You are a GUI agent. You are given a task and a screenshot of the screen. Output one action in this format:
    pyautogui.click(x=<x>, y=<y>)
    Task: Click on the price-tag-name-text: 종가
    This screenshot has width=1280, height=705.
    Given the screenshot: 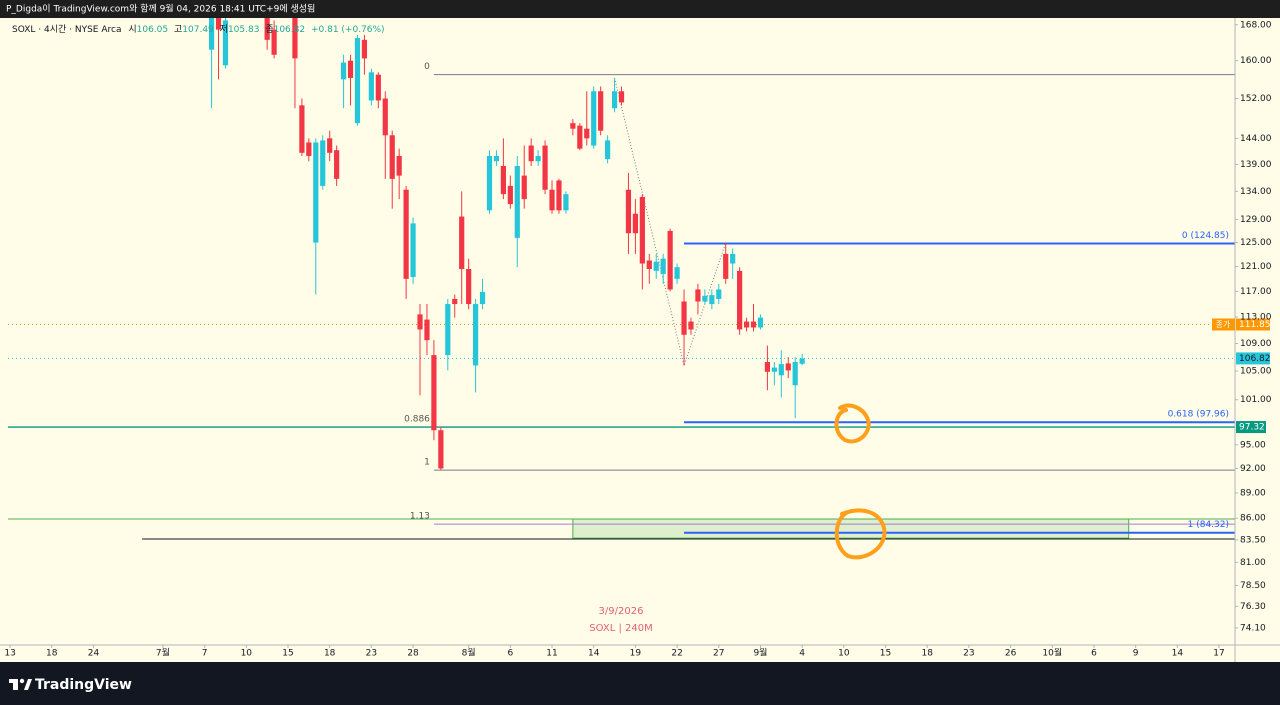 What is the action you would take?
    pyautogui.click(x=1223, y=324)
    